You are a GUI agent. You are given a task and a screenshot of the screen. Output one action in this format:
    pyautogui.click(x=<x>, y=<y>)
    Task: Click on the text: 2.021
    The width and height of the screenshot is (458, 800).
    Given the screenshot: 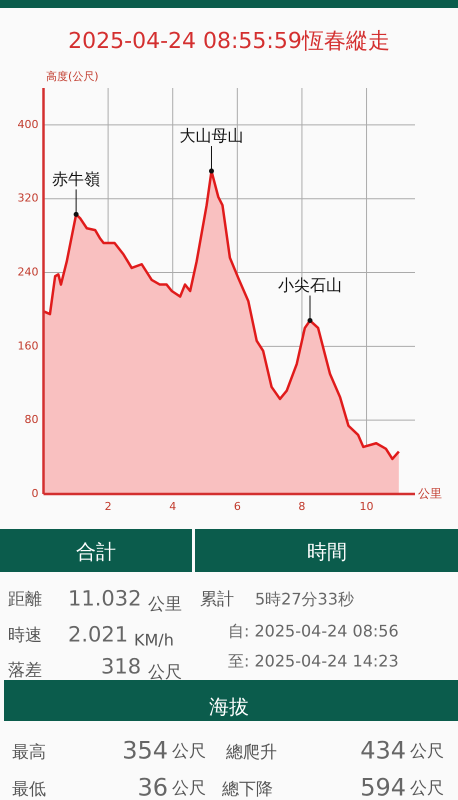 What is the action you would take?
    pyautogui.click(x=98, y=634)
    